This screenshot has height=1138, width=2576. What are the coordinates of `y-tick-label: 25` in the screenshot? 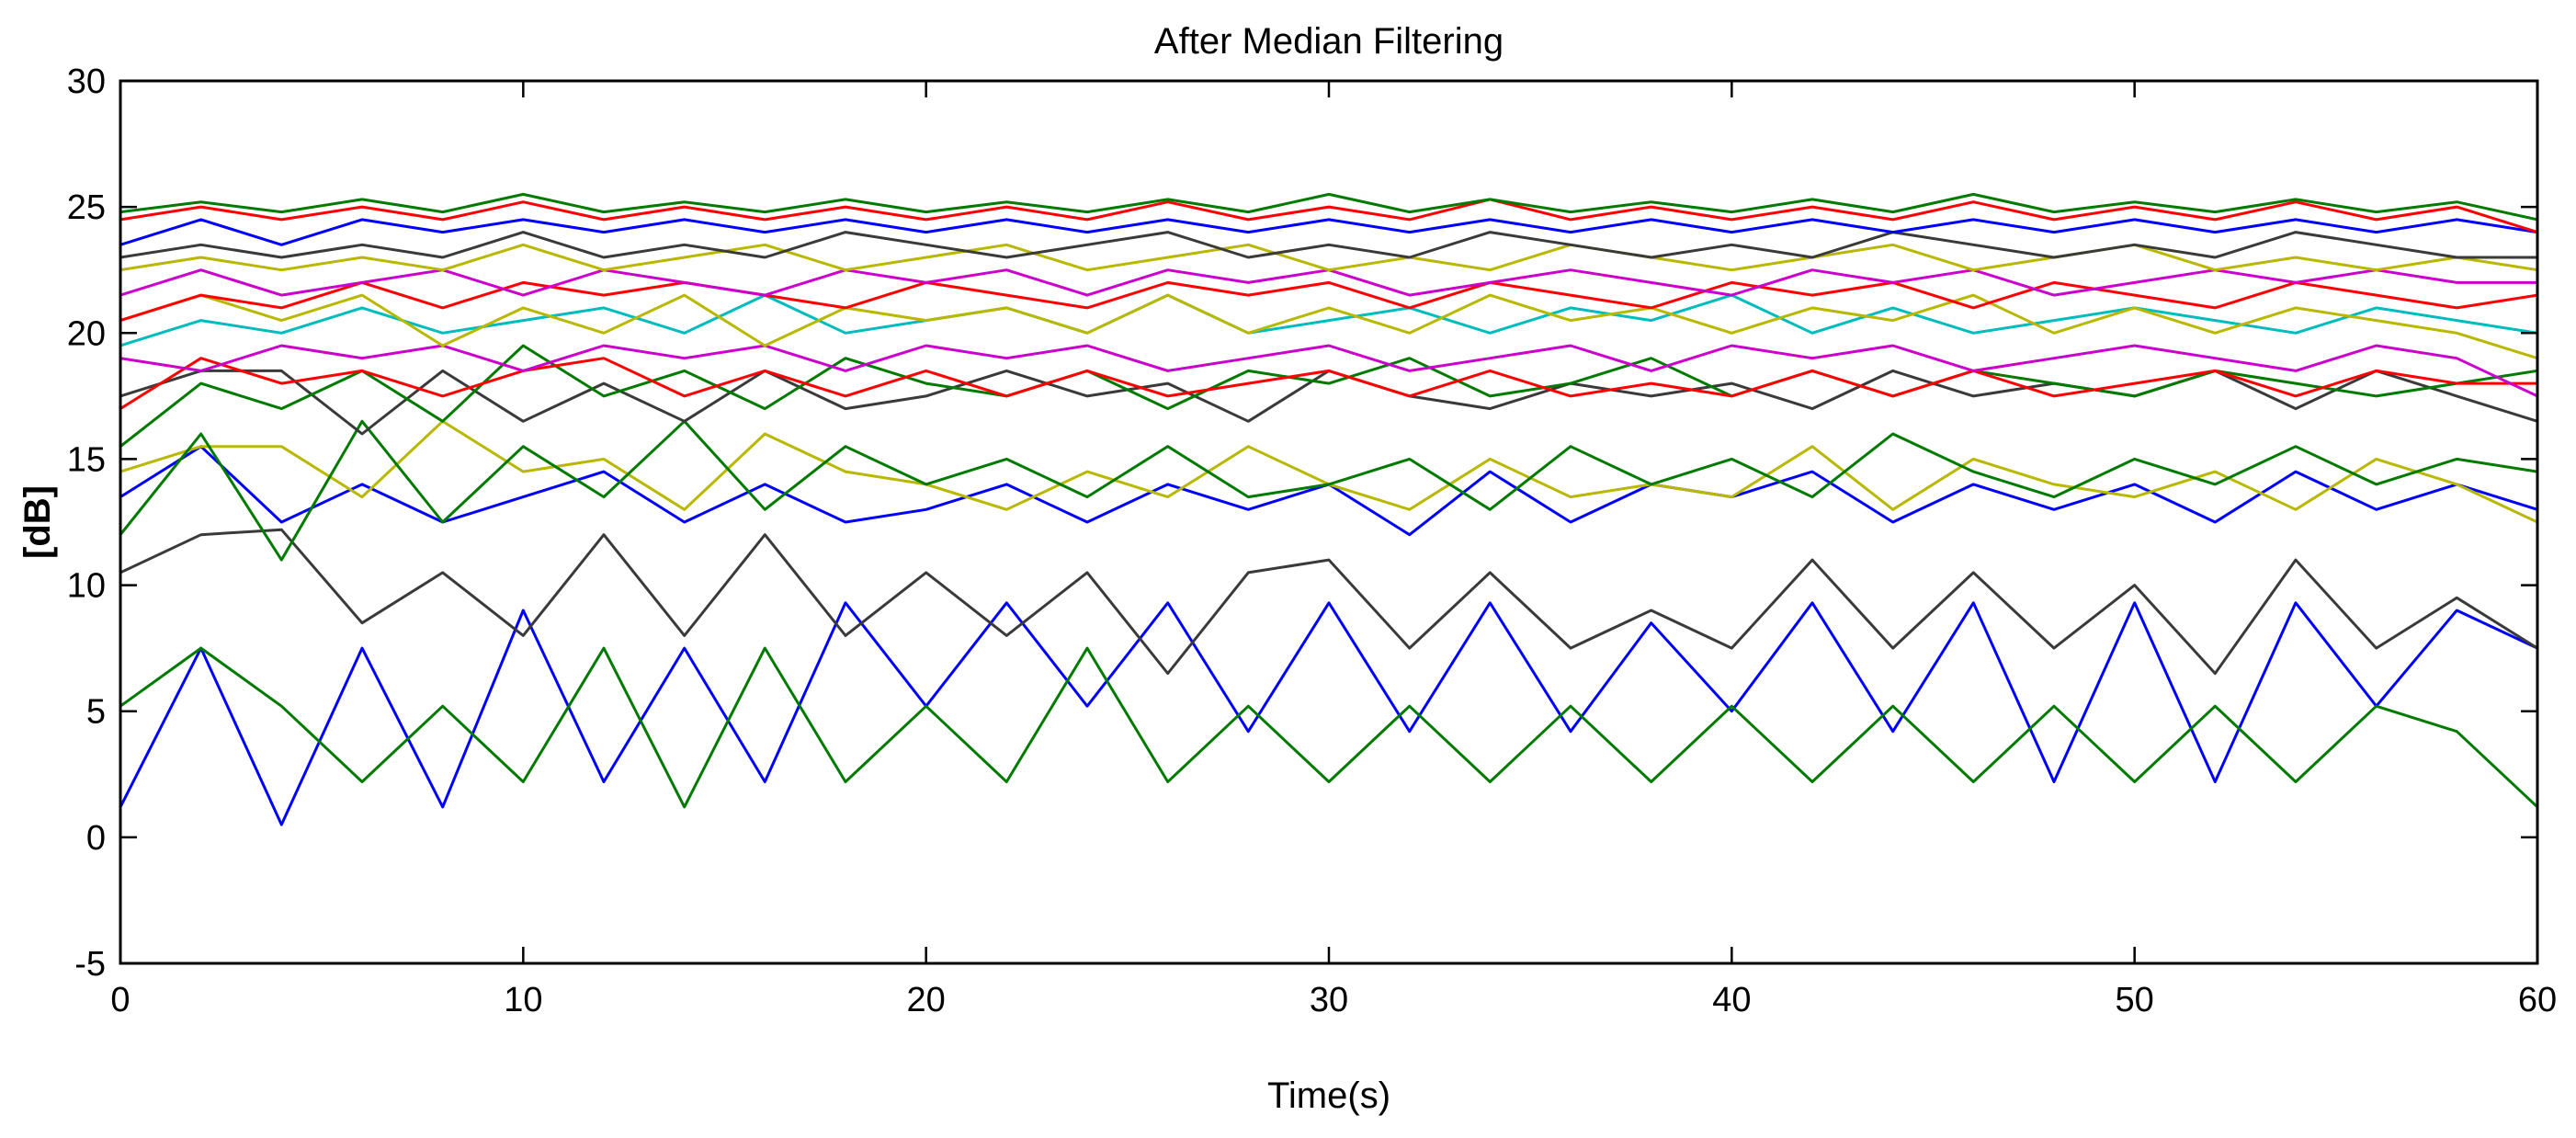 It's located at (87, 207).